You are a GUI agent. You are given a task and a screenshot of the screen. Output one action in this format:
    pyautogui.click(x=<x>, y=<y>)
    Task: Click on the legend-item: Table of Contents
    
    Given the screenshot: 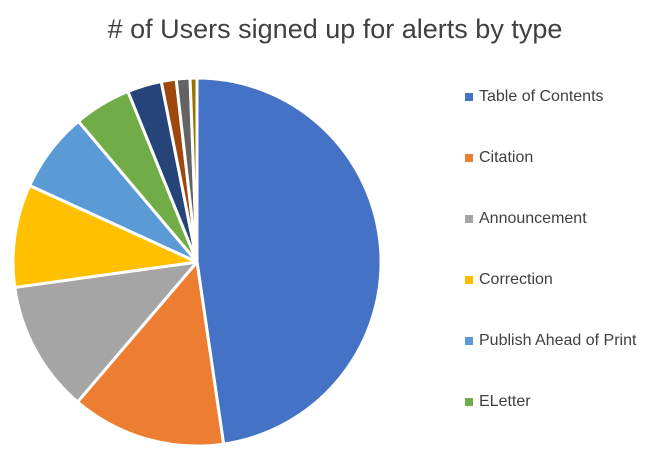 What is the action you would take?
    pyautogui.click(x=550, y=116)
    